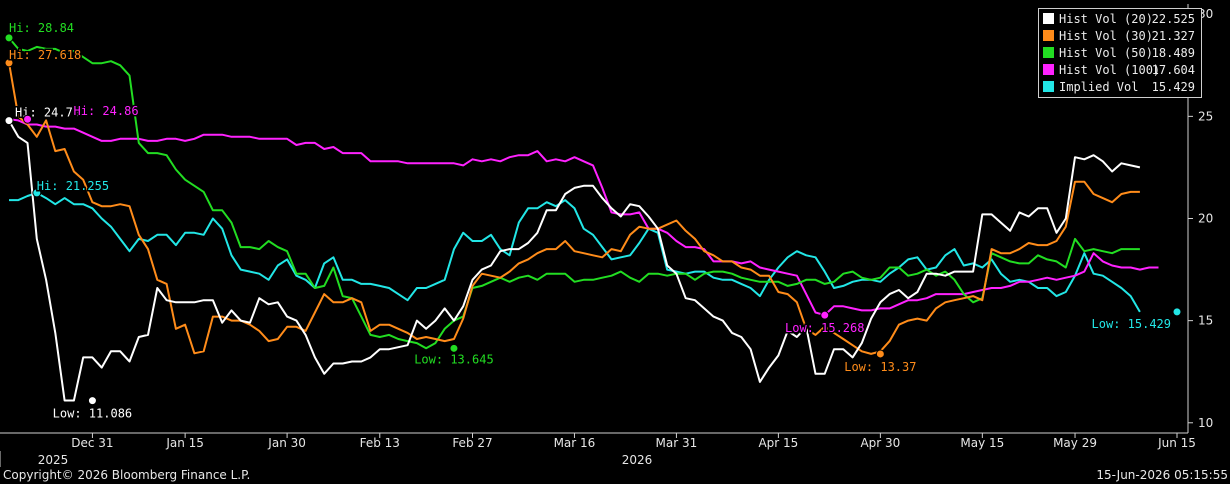  What do you see at coordinates (1205, 423) in the screenshot?
I see `y-tick-label: 10` at bounding box center [1205, 423].